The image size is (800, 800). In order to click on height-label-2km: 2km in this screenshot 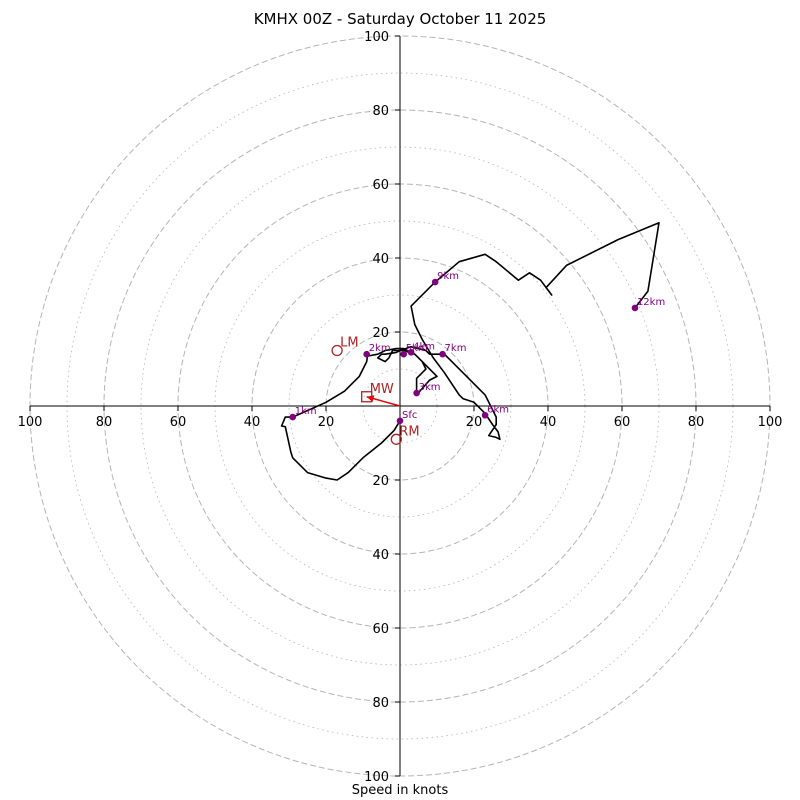, I will do `click(380, 348)`.